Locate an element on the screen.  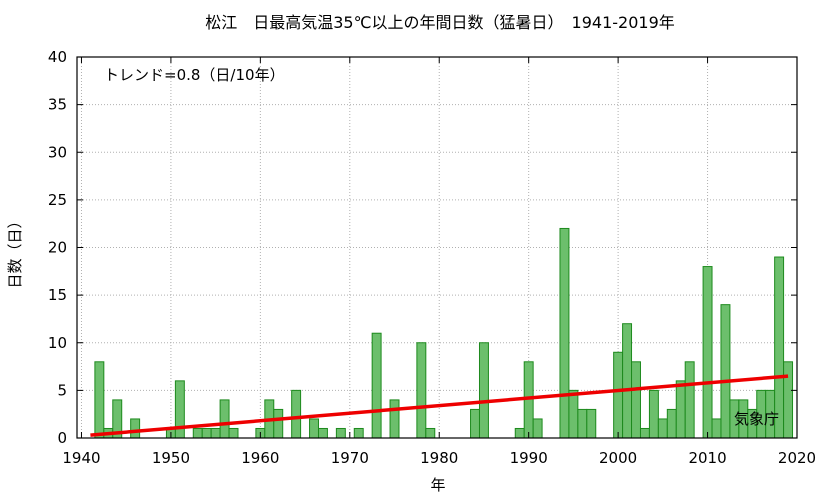
bar-2010 is located at coordinates (707, 352).